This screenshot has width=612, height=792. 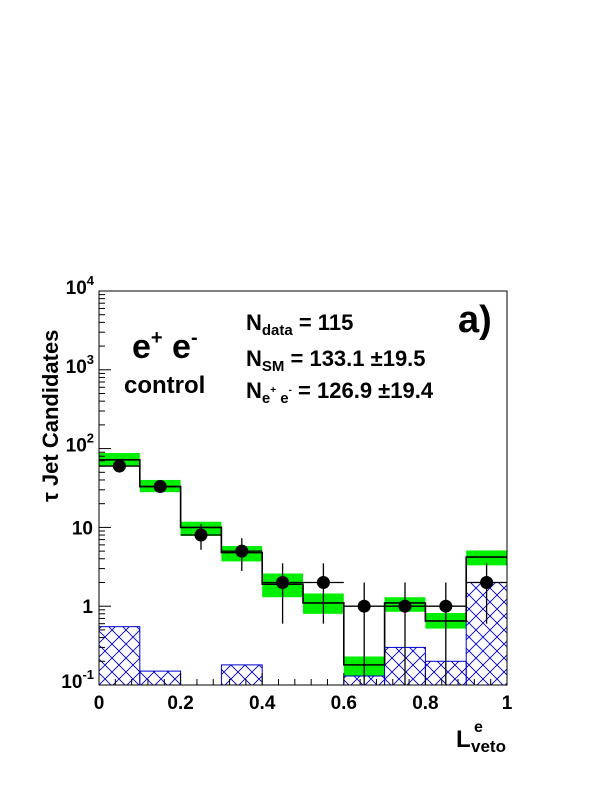 I want to click on x-tick-label: 0, so click(x=99, y=703).